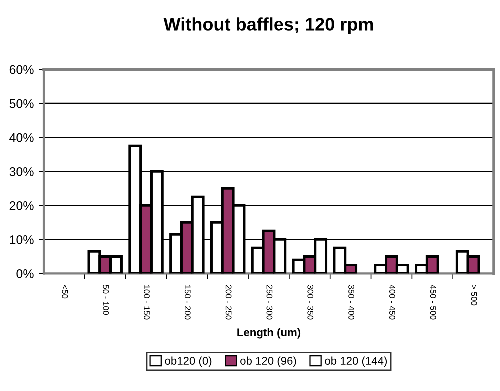  Describe the element at coordinates (269, 26) in the screenshot. I see `chart-title: Without baffles; 120 rpm` at that location.